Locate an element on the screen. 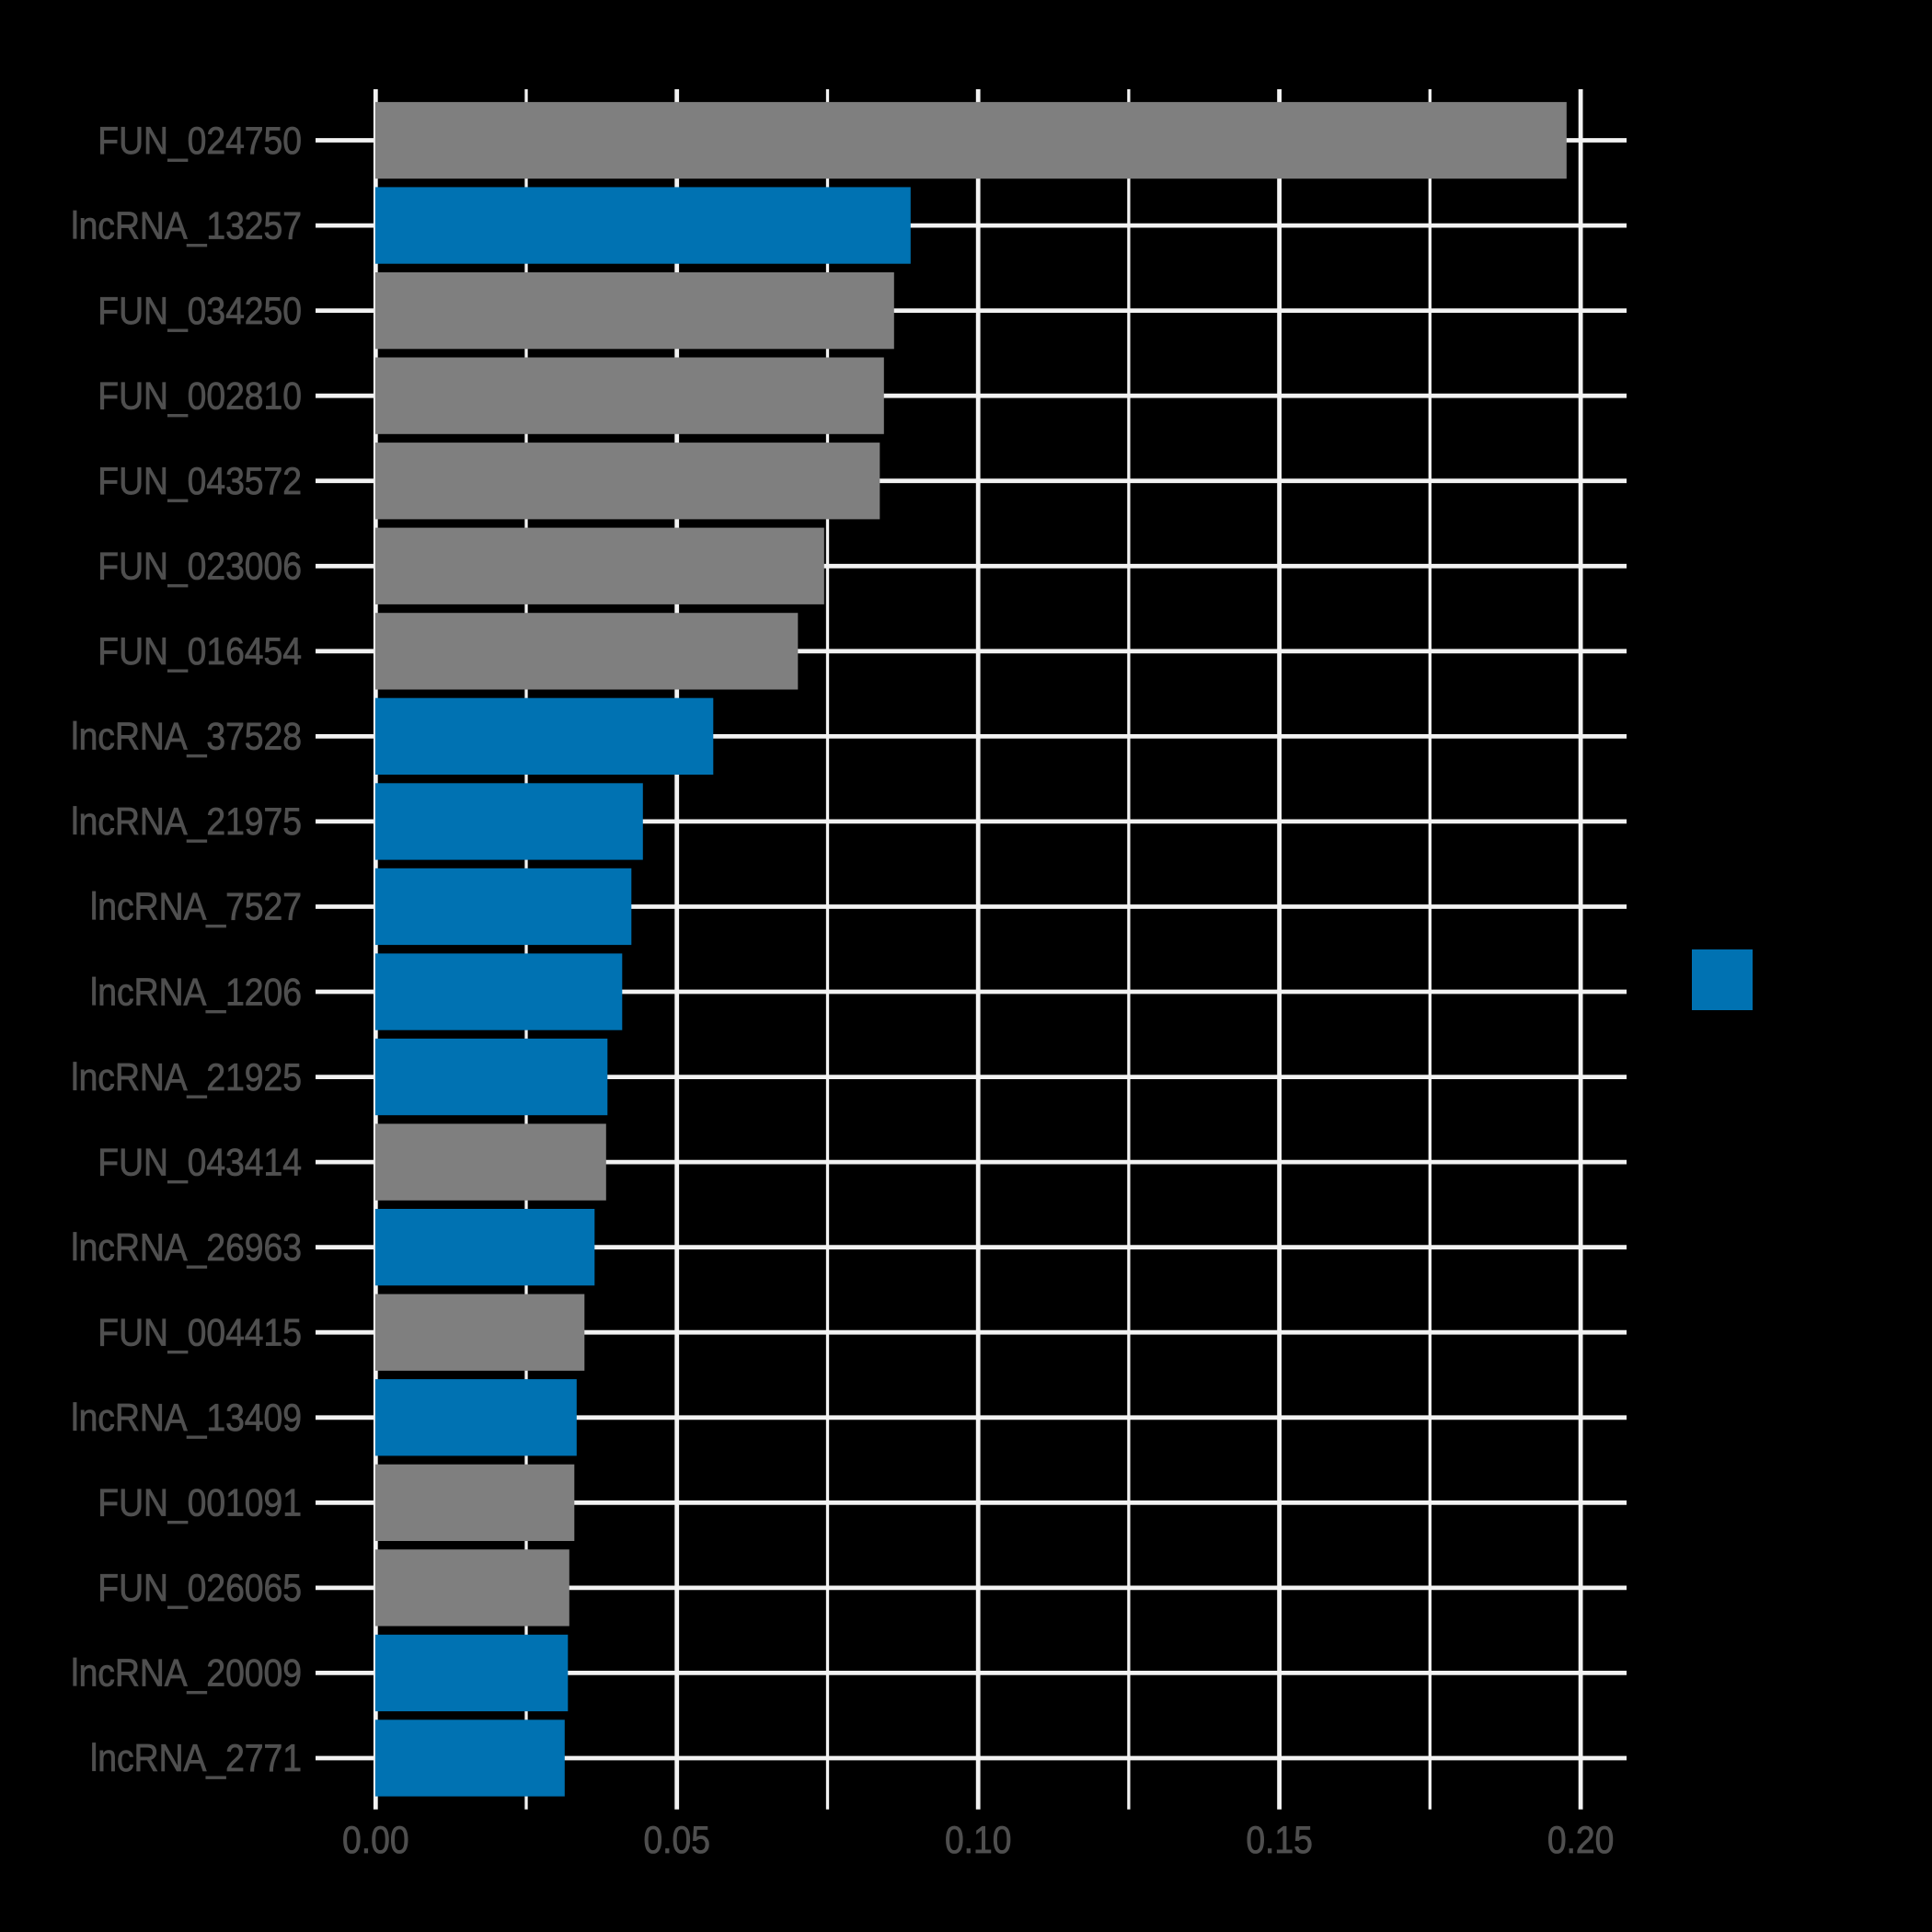  svg-text: lncRNA_21925 is located at coordinates (186, 1076).